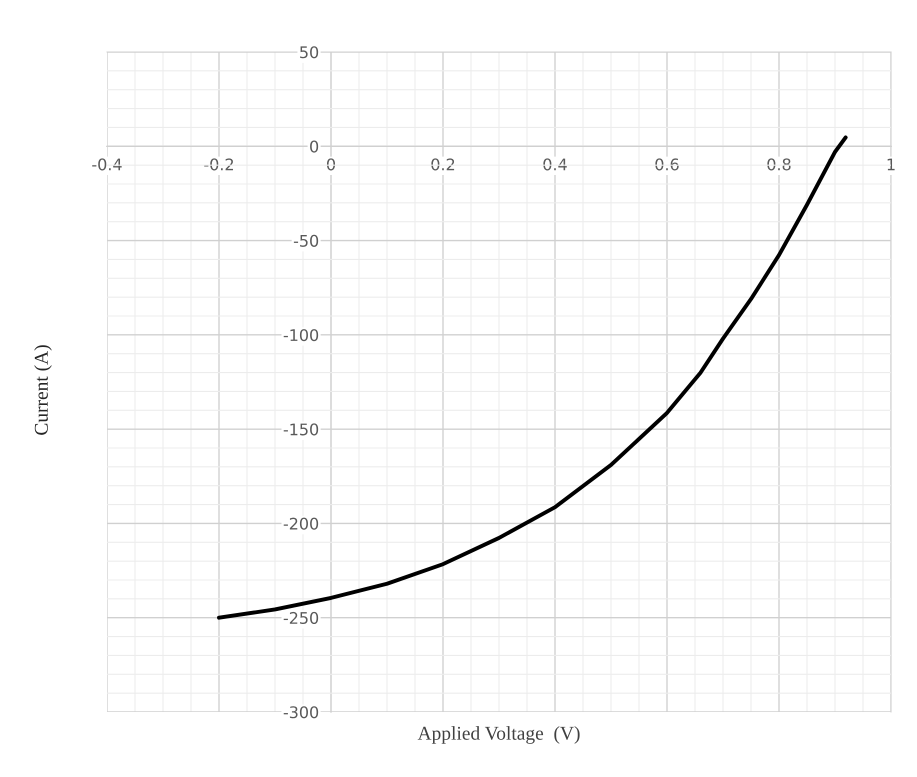 The image size is (917, 777). What do you see at coordinates (301, 618) in the screenshot?
I see `y-tick-label: -250` at bounding box center [301, 618].